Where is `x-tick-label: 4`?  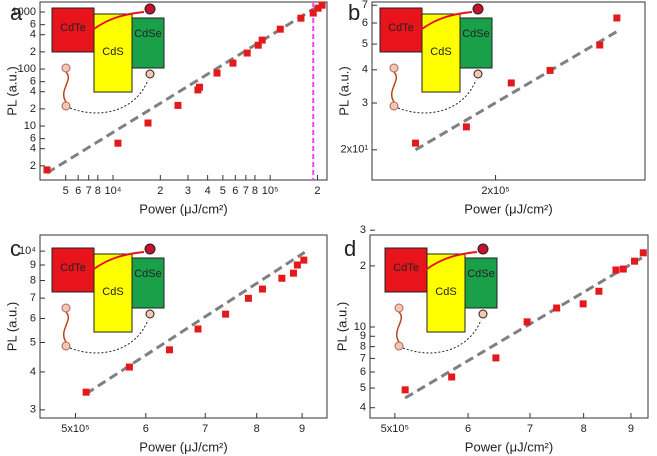
x-tick-label: 4 is located at coordinates (208, 191).